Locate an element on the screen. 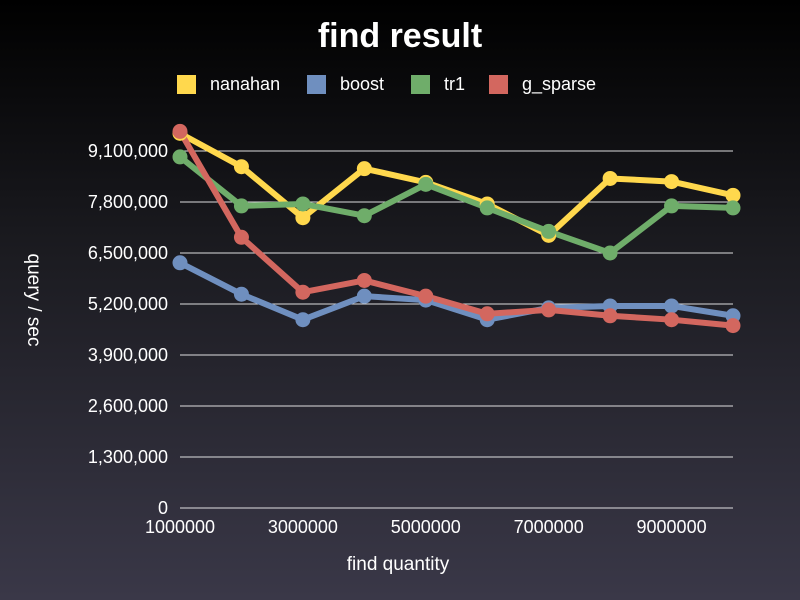  legend-swatch-g_sparse is located at coordinates (498, 84).